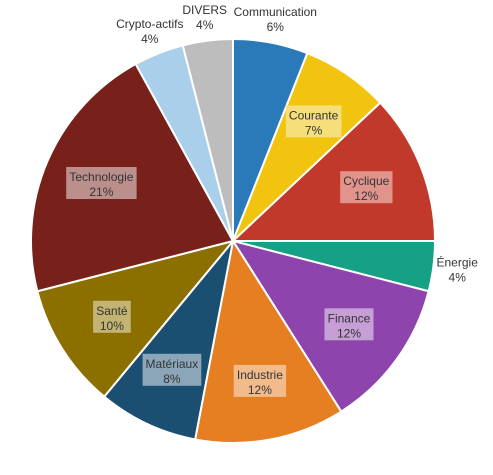 The image size is (493, 475). I want to click on label-box-technologie, so click(101, 183).